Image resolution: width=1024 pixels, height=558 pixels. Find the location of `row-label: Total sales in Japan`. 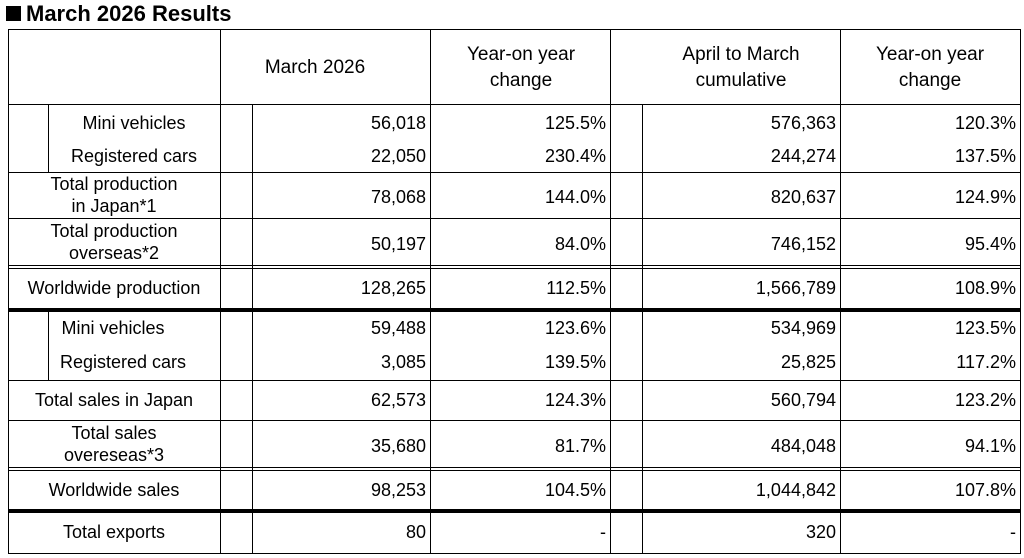

row-label: Total sales in Japan is located at coordinates (114, 400).